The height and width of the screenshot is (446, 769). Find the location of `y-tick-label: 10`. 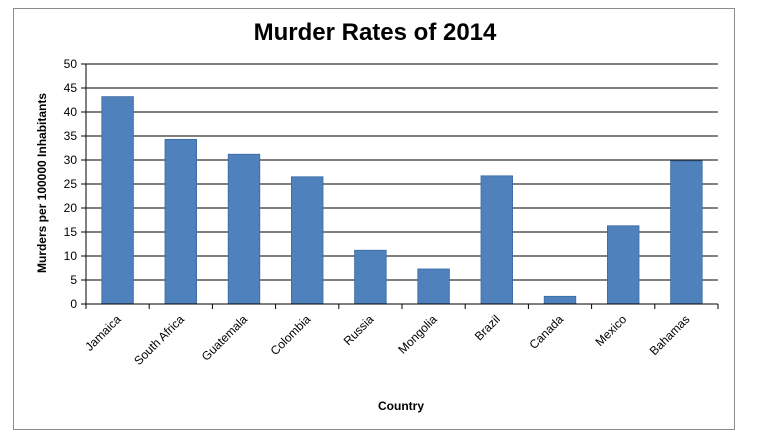

y-tick-label: 10 is located at coordinates (71, 256).